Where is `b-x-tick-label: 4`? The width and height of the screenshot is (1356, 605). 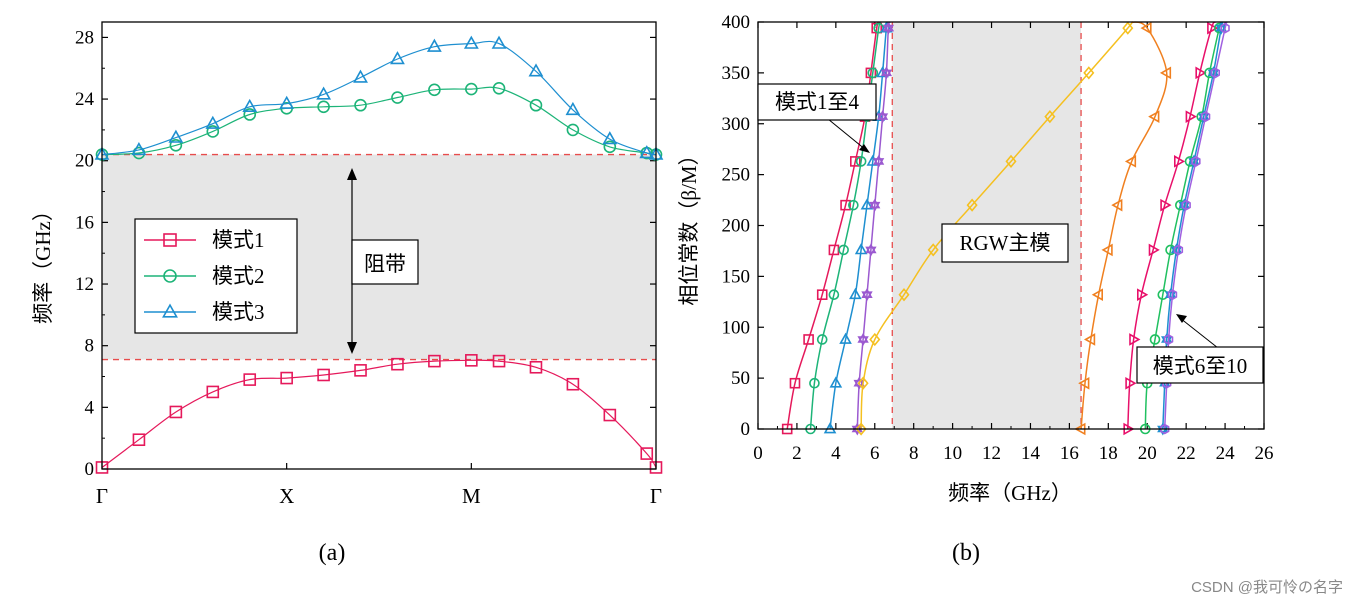 b-x-tick-label: 4 is located at coordinates (836, 453).